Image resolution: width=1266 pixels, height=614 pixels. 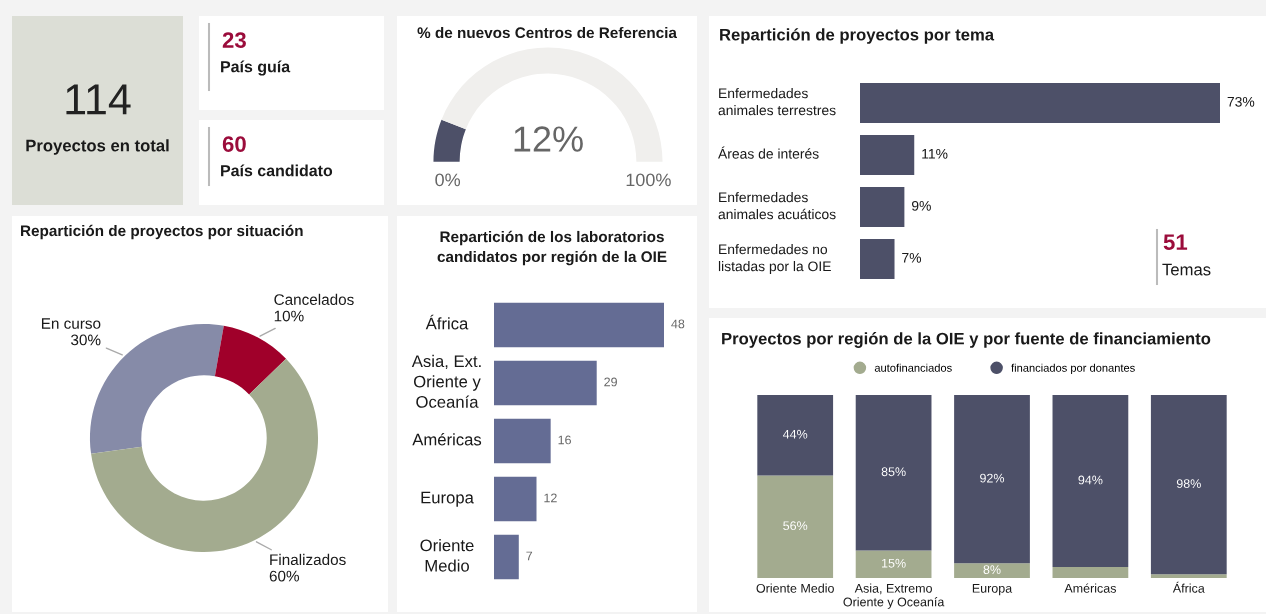 I want to click on slice-label: Cancelados, so click(x=314, y=299).